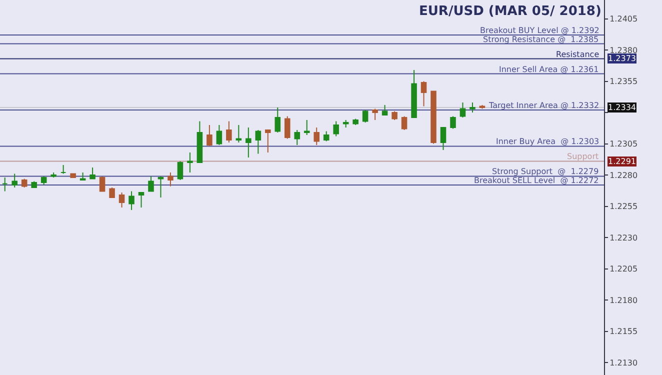 The image size is (662, 375). I want to click on ref-line-label: Breakout SELL Level @ 1.2272, so click(536, 180).